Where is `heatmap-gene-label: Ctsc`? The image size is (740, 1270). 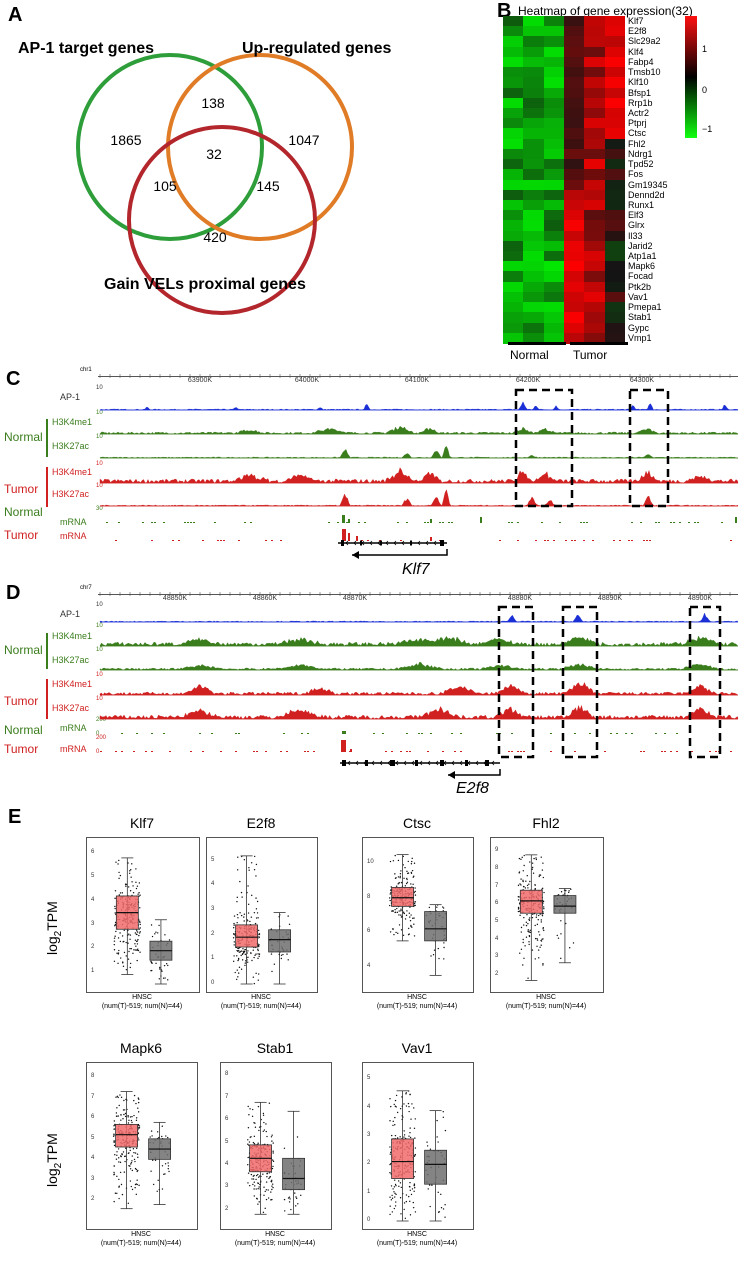 heatmap-gene-label: Ctsc is located at coordinates (637, 133).